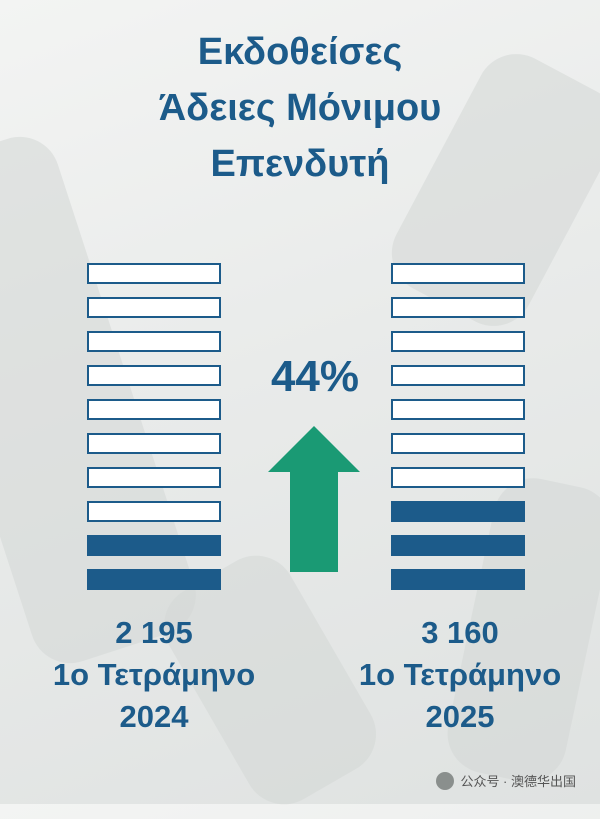  What do you see at coordinates (458, 307) in the screenshot?
I see `block-2025-9-empty` at bounding box center [458, 307].